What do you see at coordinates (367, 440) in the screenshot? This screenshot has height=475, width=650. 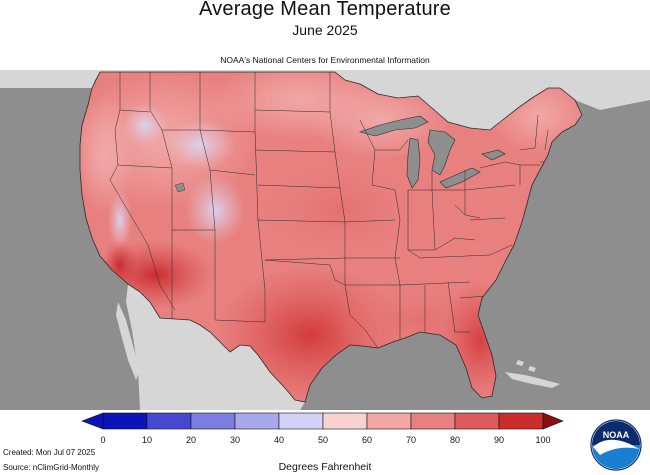 I see `scale-tick-label: 60` at bounding box center [367, 440].